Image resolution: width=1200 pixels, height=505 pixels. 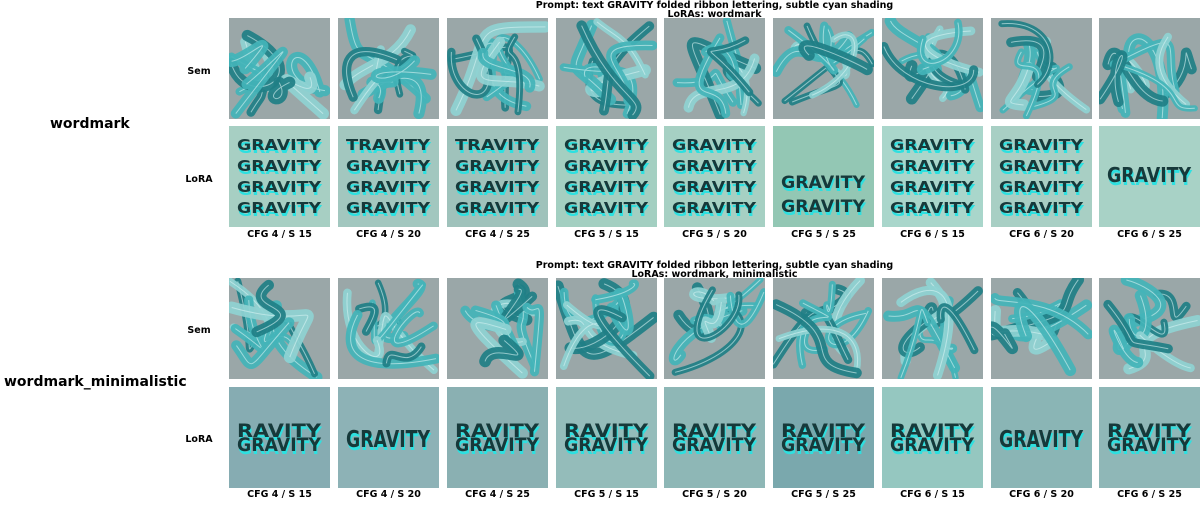 I want to click on lora-glyph-text: TRAVITY, so click(x=497, y=145).